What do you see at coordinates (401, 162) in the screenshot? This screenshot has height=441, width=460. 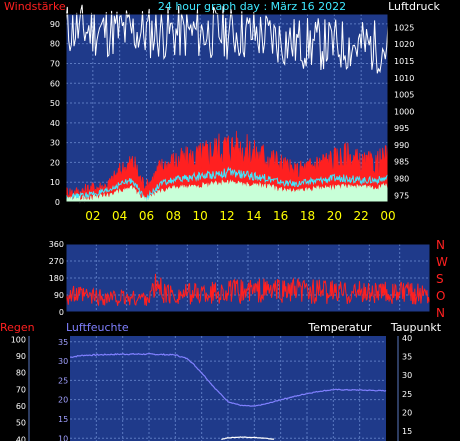 I see `pressure-tick-label: 985` at bounding box center [401, 162].